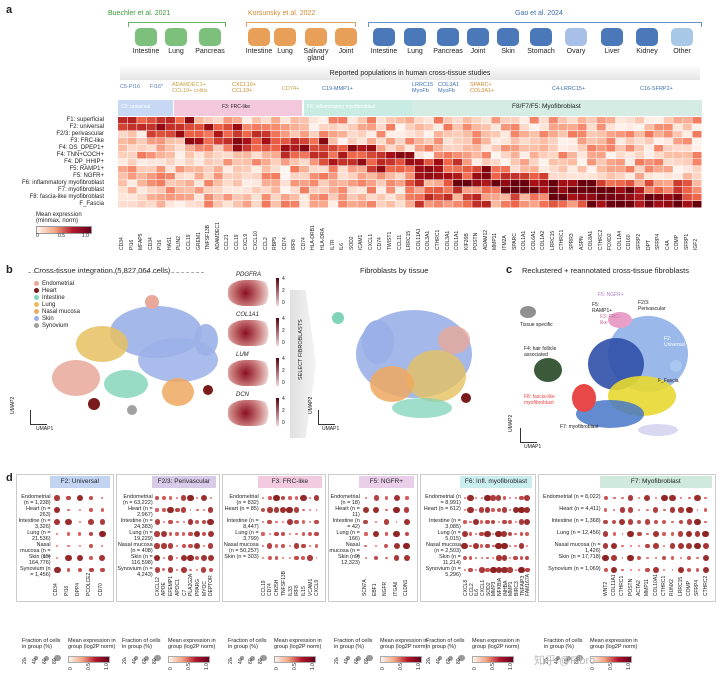  What do you see at coordinates (418, 239) in the screenshot?
I see `heatmap-gene-label: COL11A1` at bounding box center [418, 239].